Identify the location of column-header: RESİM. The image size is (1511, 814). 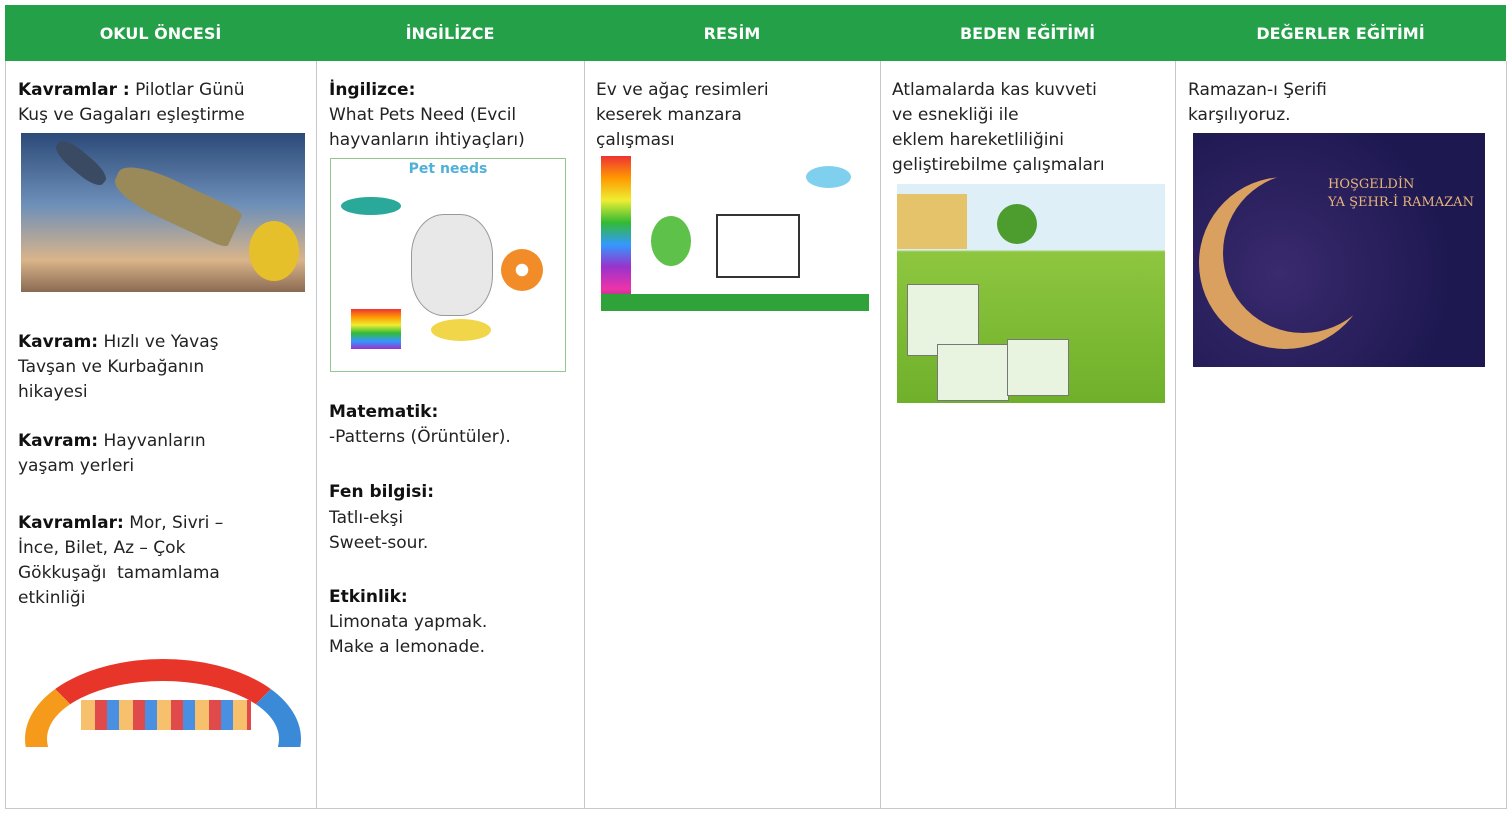
(732, 33).